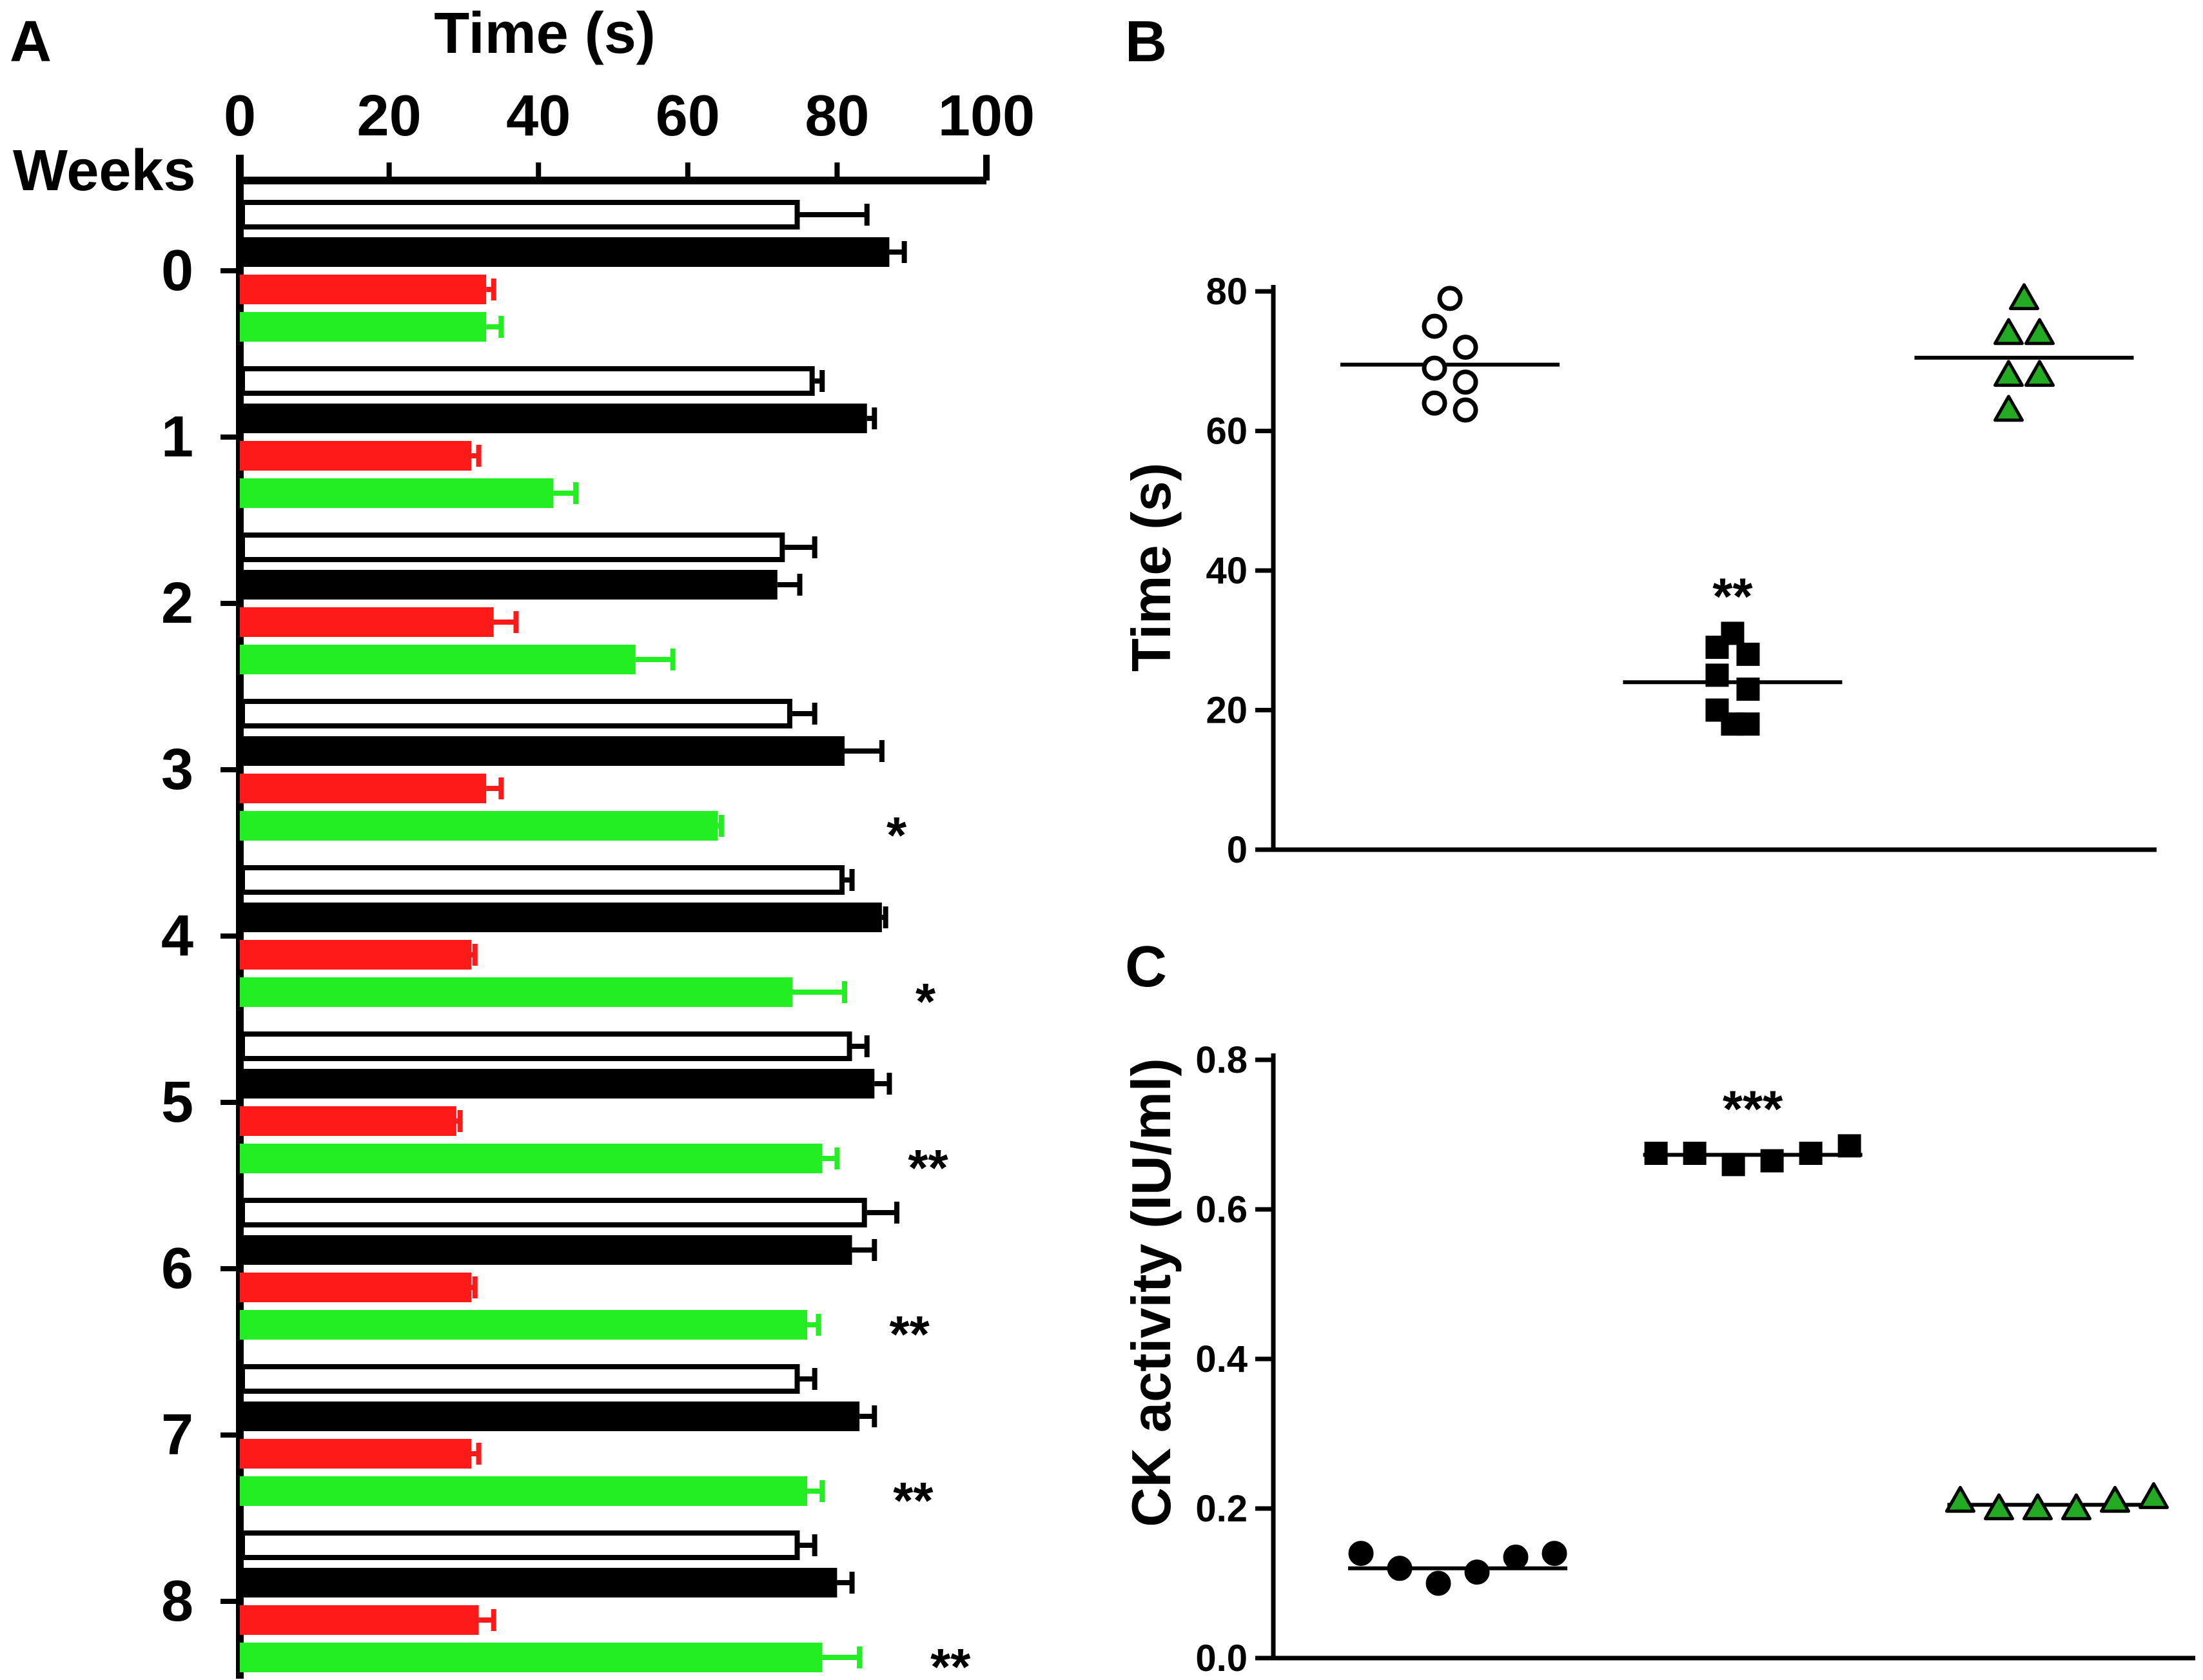 This screenshot has width=2203, height=1680. Describe the element at coordinates (544, 33) in the screenshot. I see `panel-a-x-axis-title: Time (s)` at that location.